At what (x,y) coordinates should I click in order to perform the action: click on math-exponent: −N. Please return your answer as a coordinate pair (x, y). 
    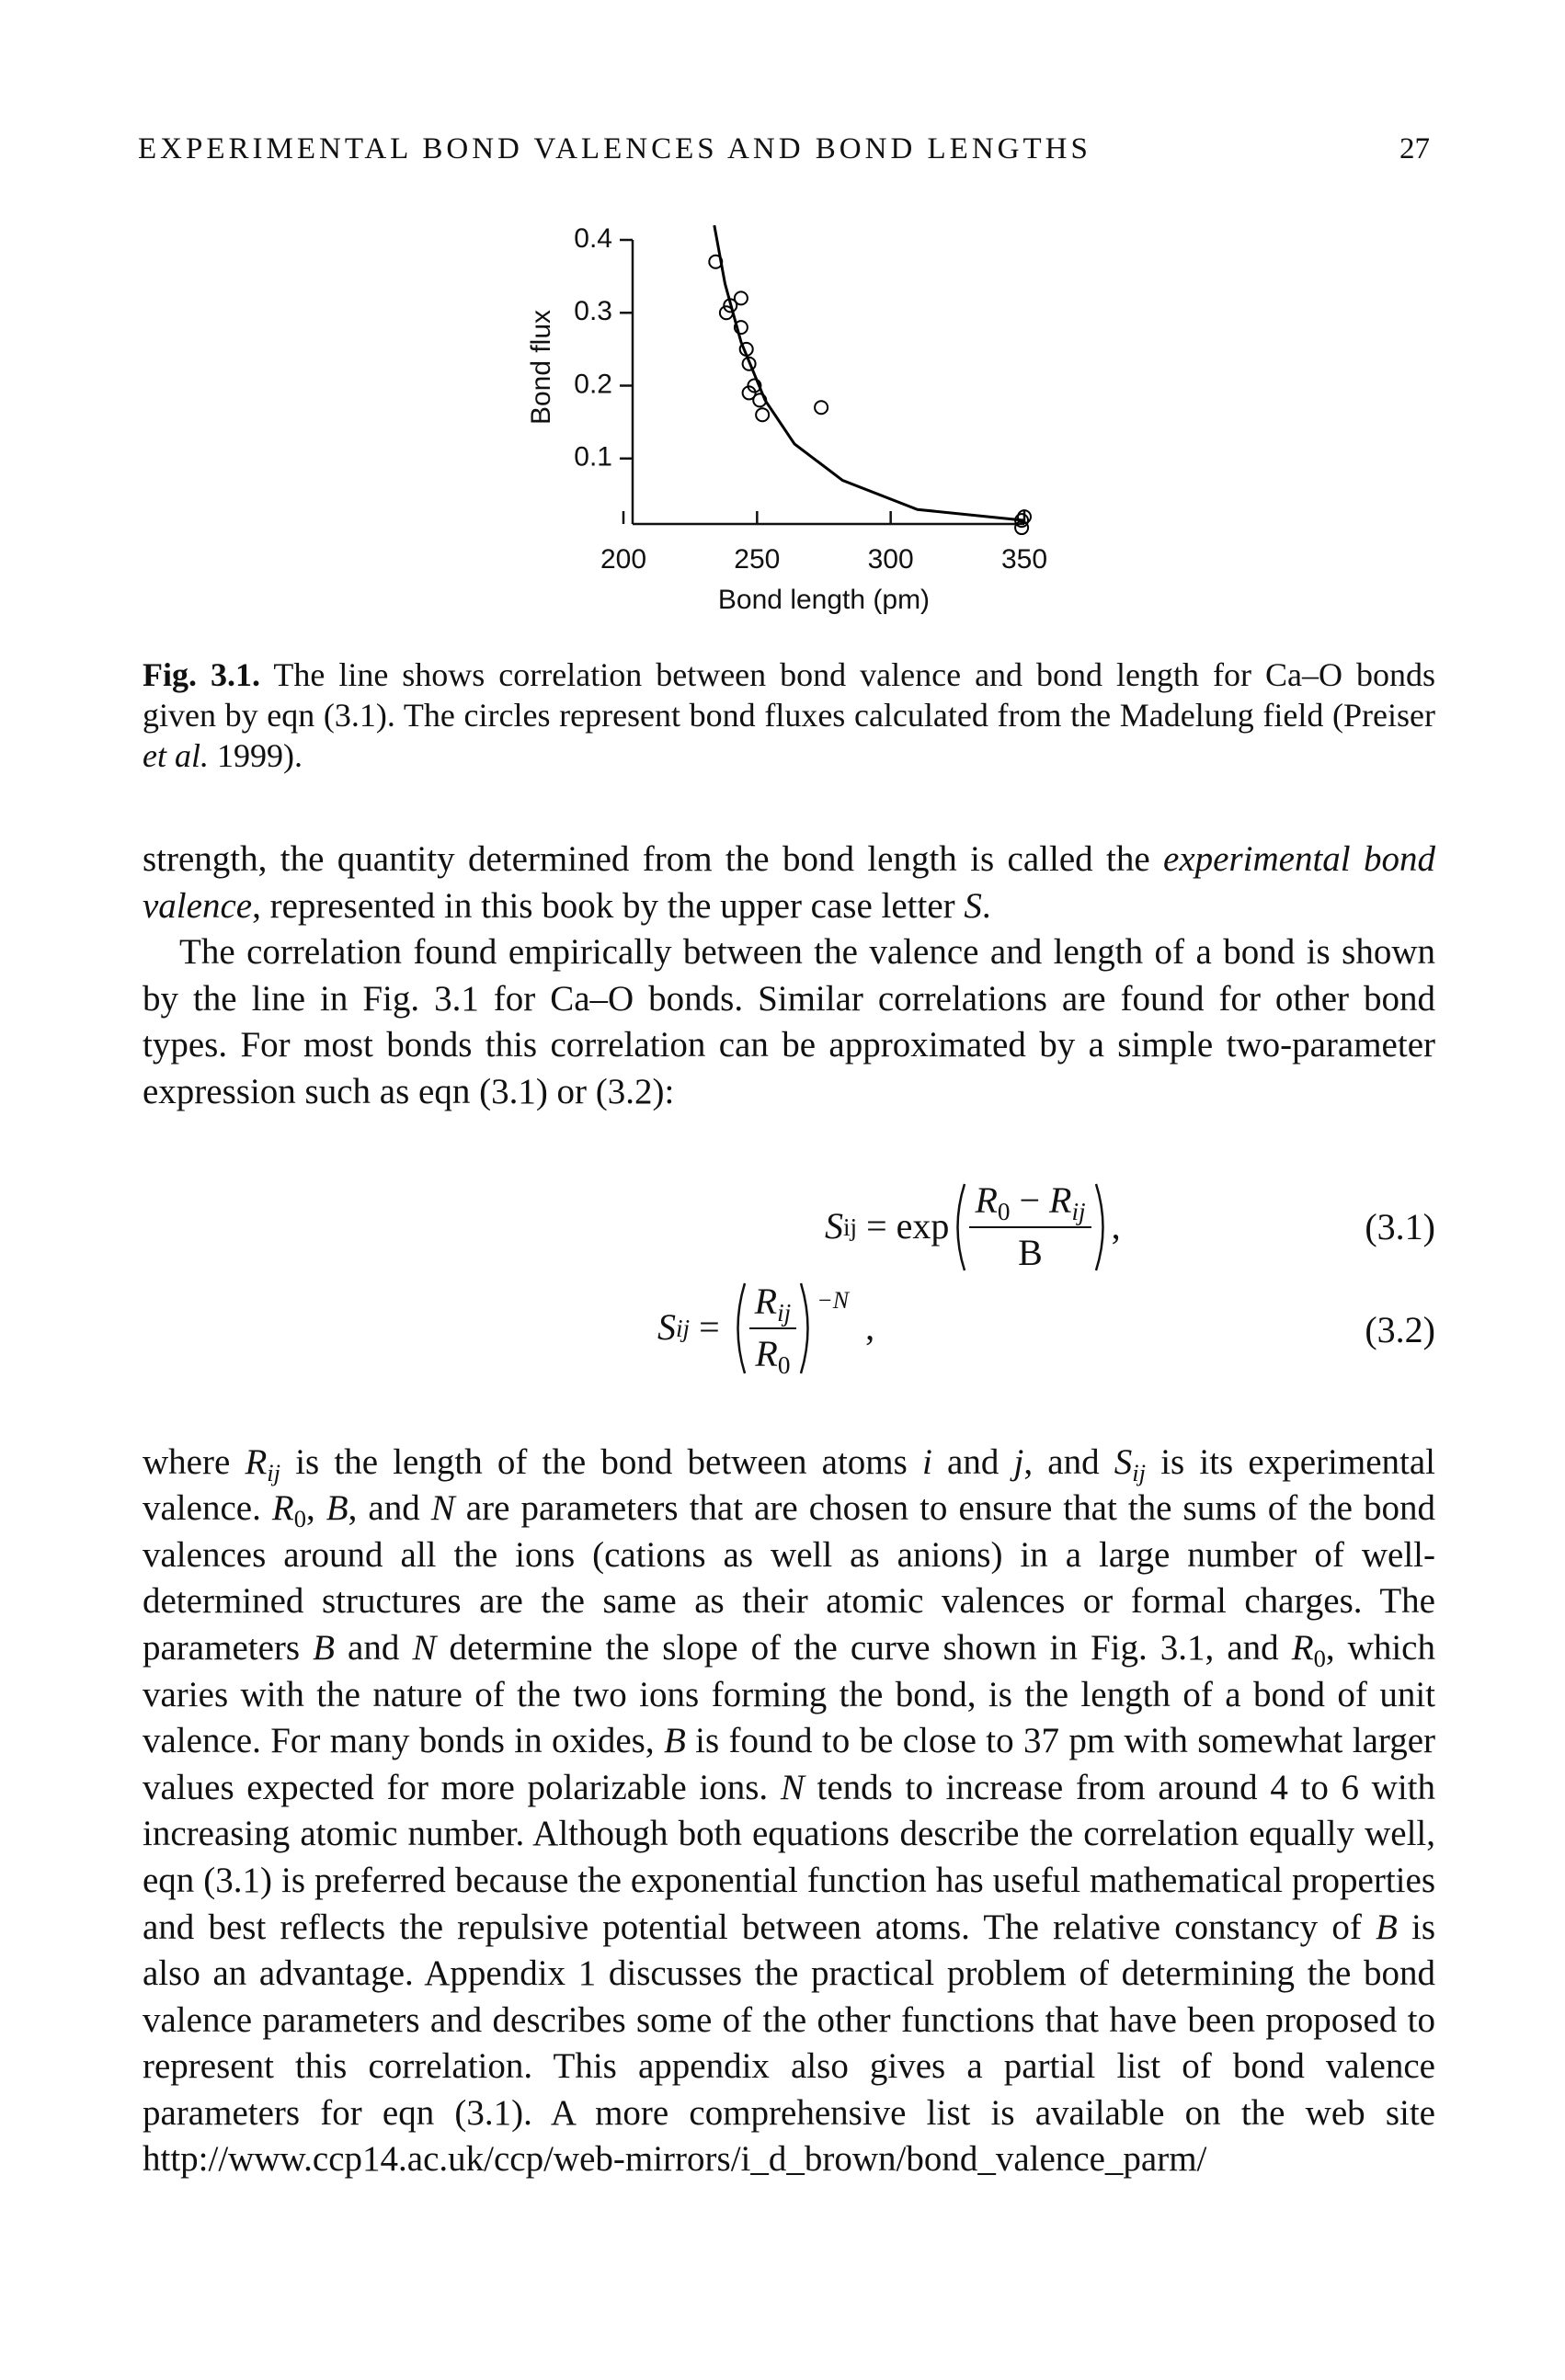
    Looking at the image, I should click on (833, 1300).